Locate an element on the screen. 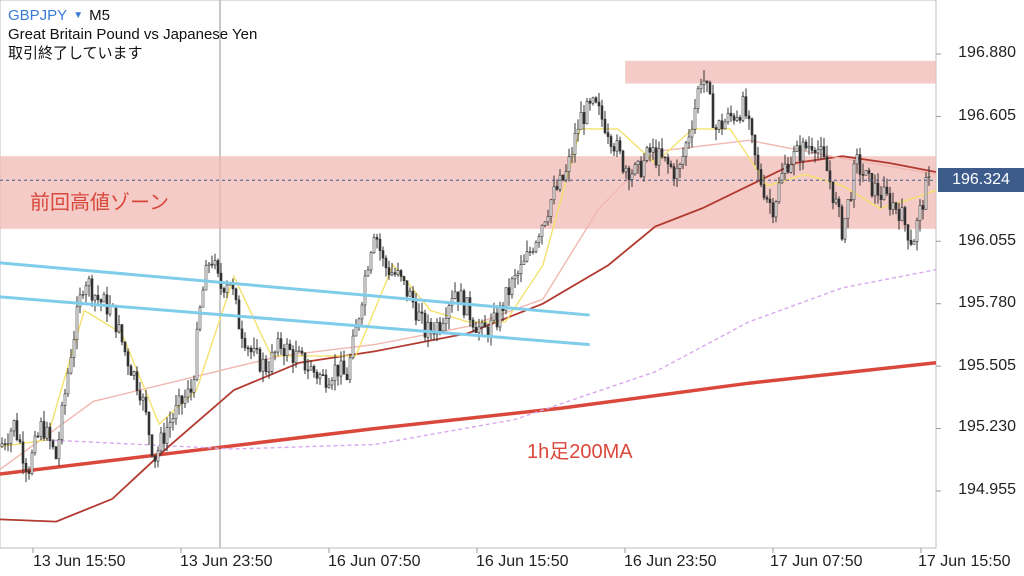 The width and height of the screenshot is (1024, 576). x-tick-label: 13 Jun 23:50 is located at coordinates (226, 561).